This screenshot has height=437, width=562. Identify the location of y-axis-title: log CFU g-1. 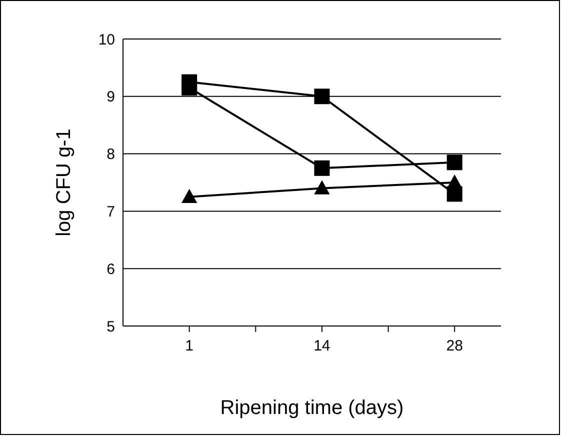
(64, 182).